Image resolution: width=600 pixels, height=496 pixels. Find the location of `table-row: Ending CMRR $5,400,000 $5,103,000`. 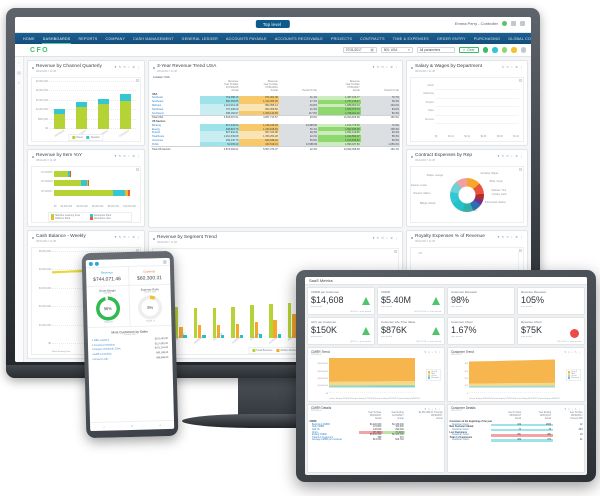

table-row: Ending CMRR $5,400,000 $5,103,000 is located at coordinates (376, 435).